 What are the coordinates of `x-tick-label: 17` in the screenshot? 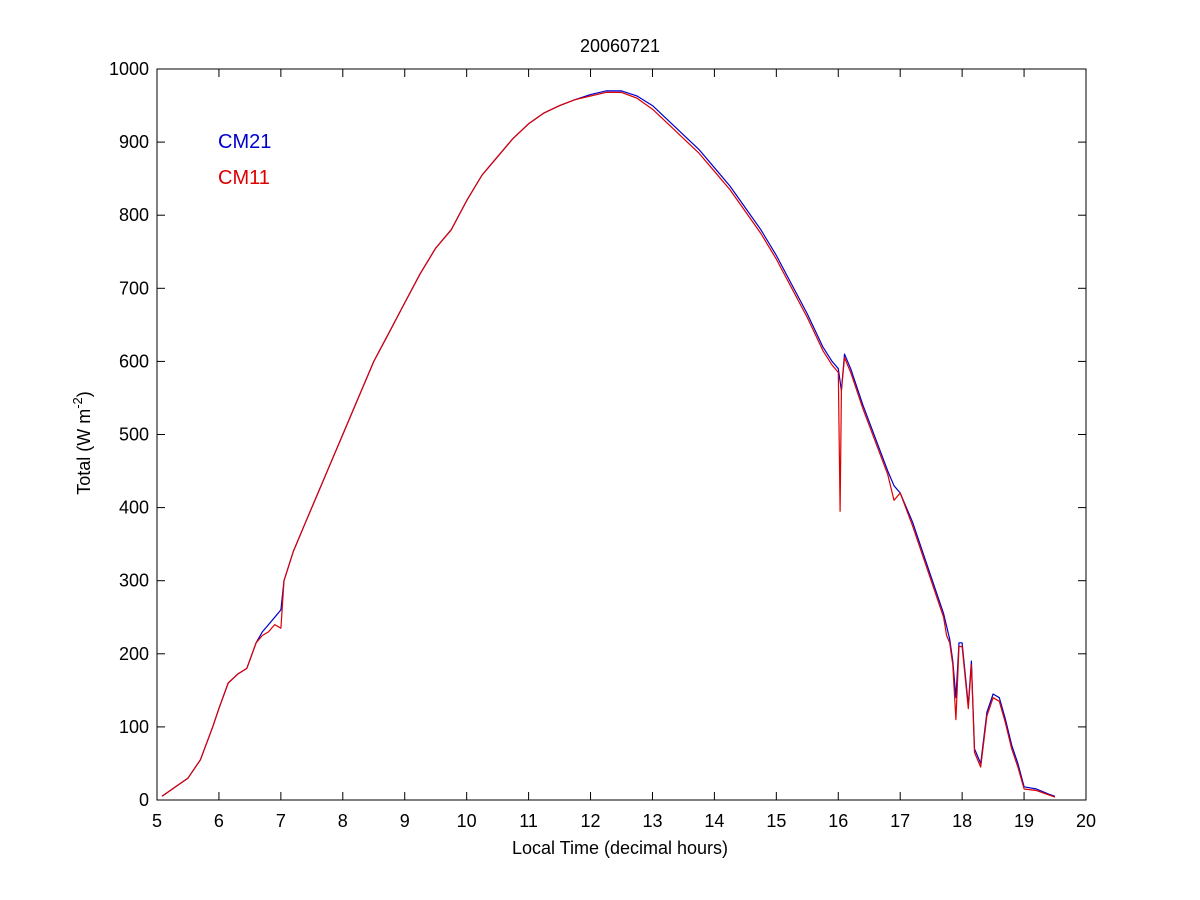 It's located at (900, 821).